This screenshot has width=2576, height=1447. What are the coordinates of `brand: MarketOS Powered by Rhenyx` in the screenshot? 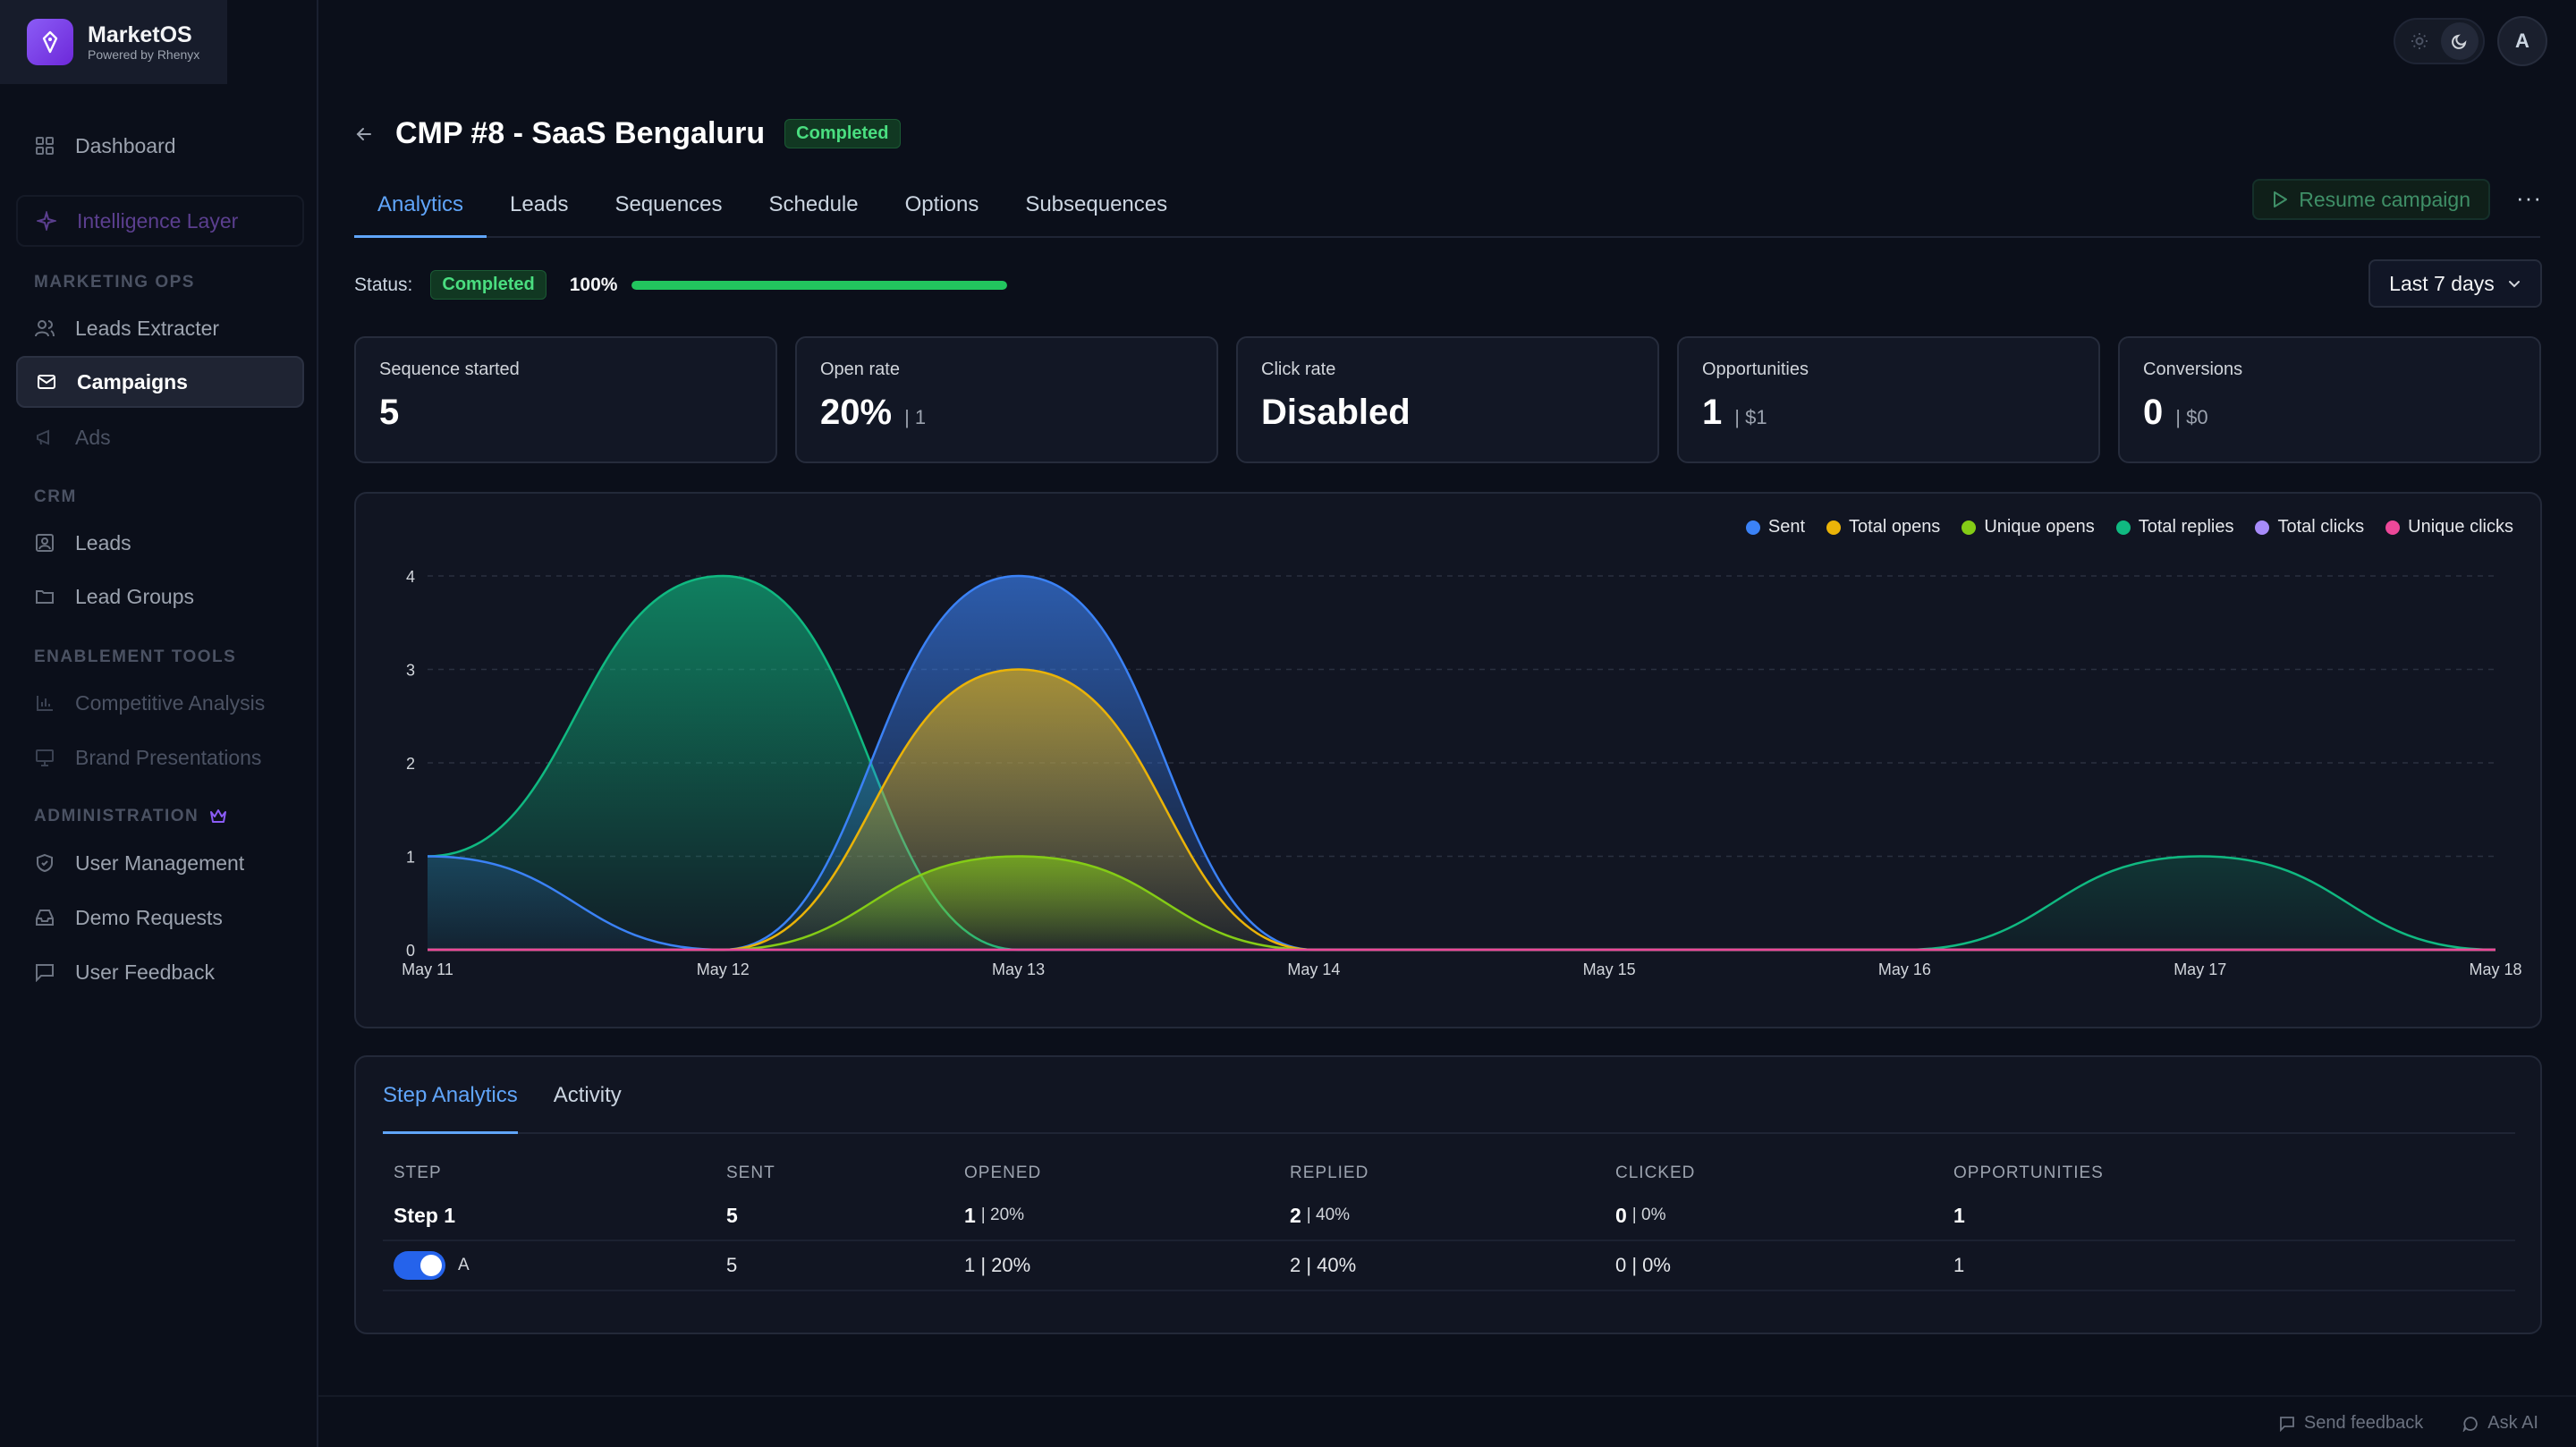 It's located at (113, 42).